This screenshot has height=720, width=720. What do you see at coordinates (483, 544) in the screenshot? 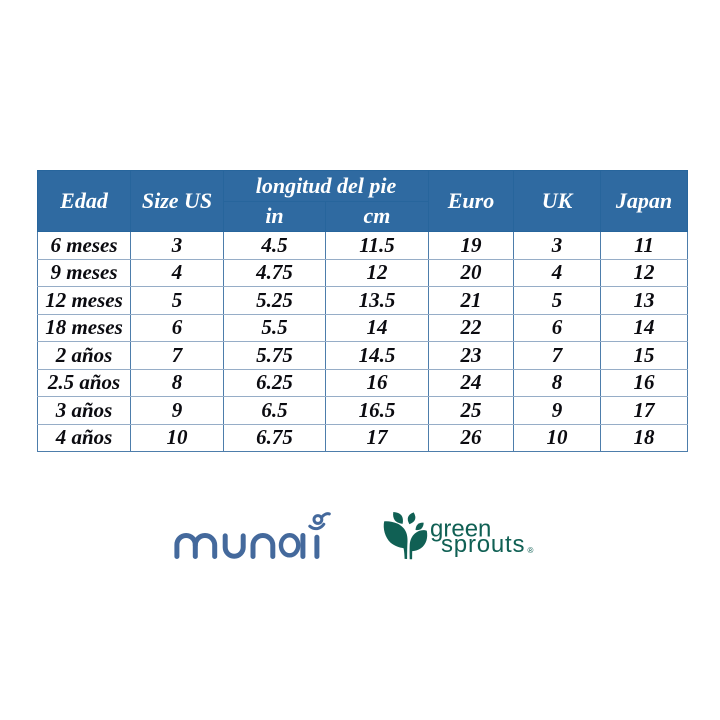
I see `svg-text: sprouts` at bounding box center [483, 544].